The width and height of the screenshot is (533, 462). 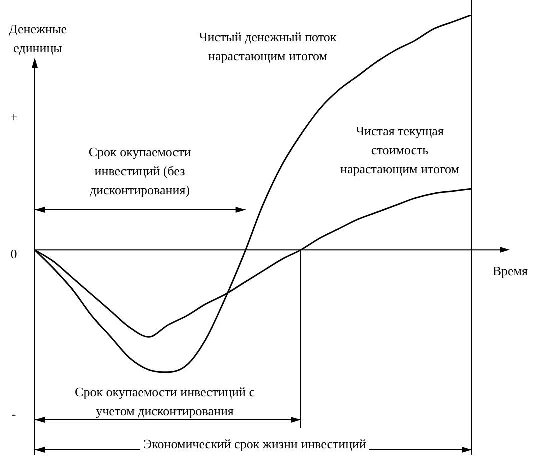 What do you see at coordinates (165, 401) in the screenshot?
I see `text: Срок окупаемости инвестиций с учетом дисконтирования` at bounding box center [165, 401].